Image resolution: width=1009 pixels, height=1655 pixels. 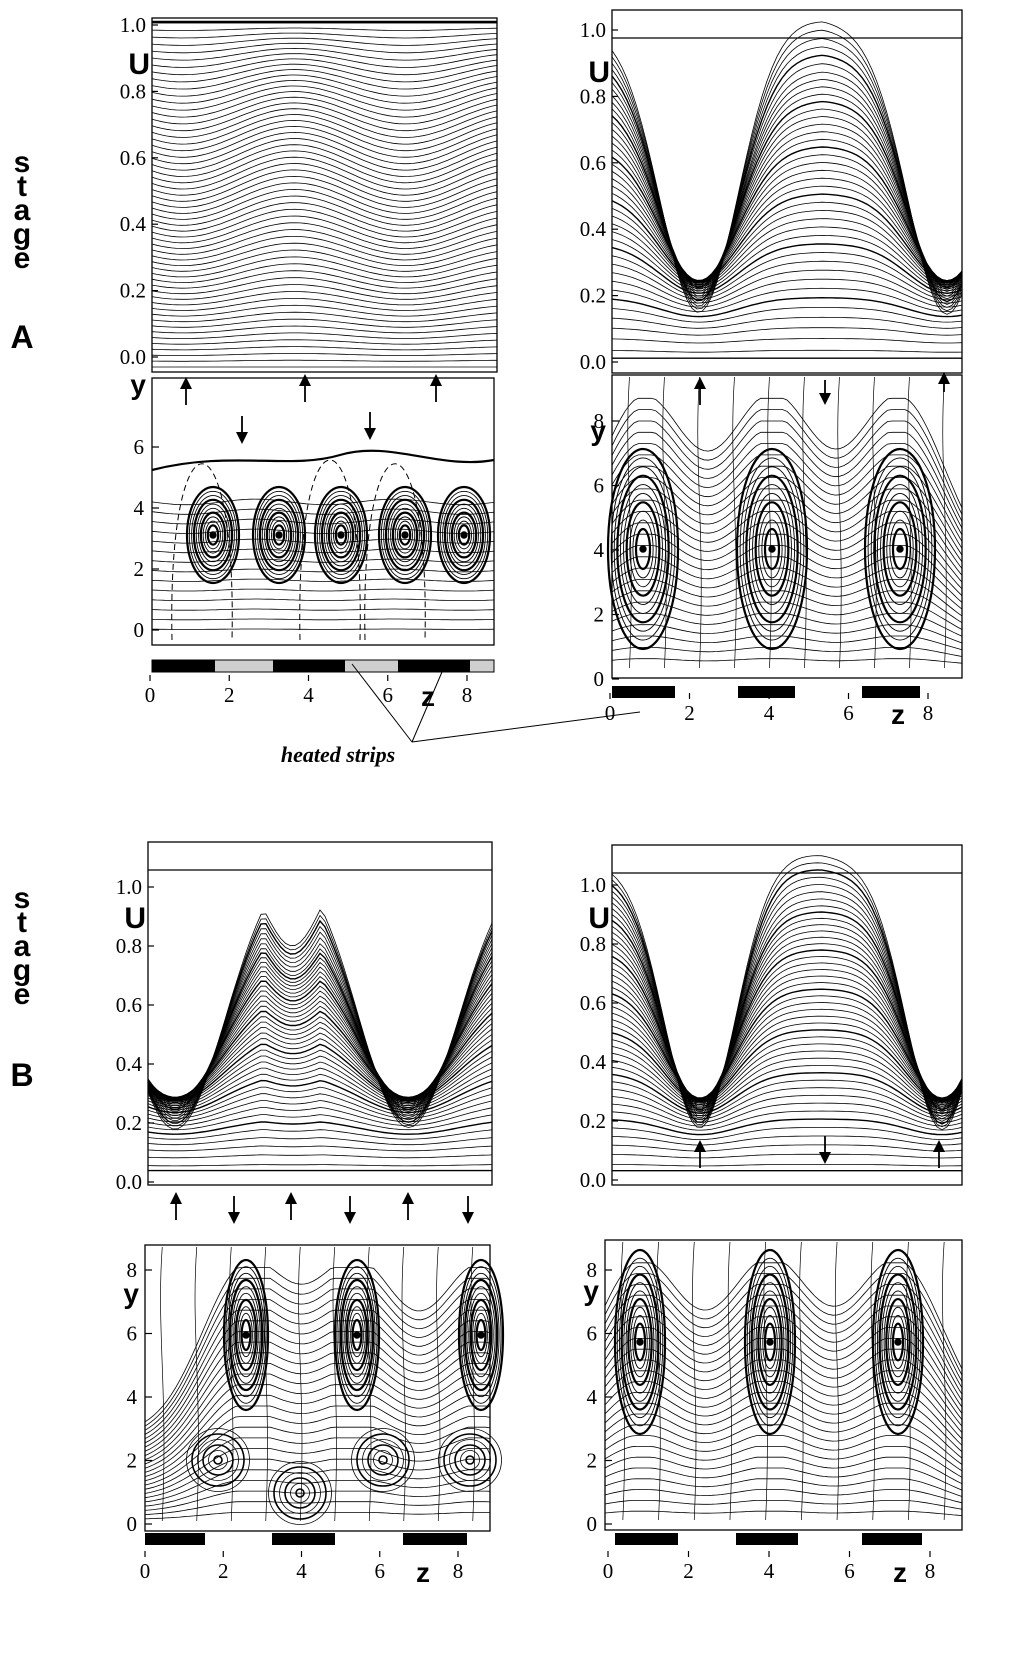 I want to click on stage-a-id: A, so click(x=21, y=337).